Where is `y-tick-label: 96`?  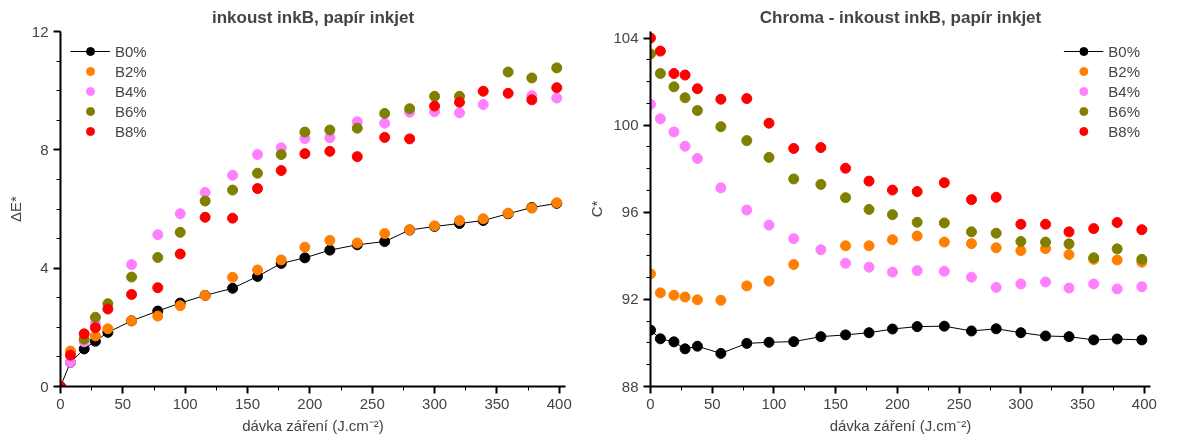 y-tick-label: 96 is located at coordinates (630, 212).